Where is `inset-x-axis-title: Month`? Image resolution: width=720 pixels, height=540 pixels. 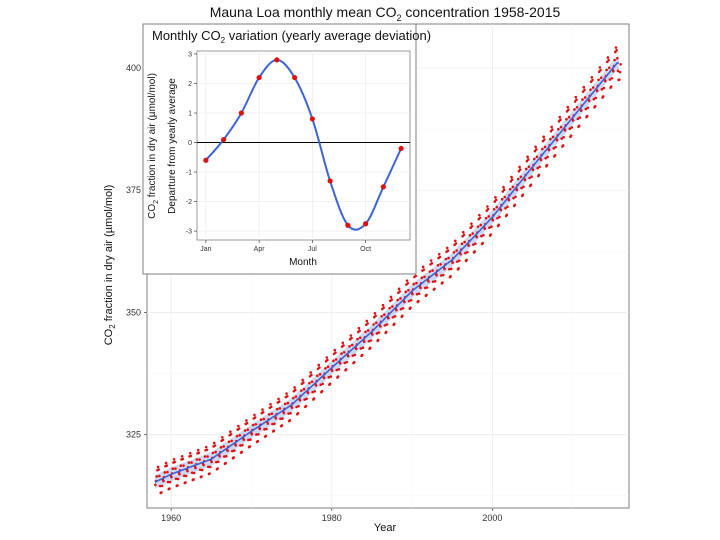
inset-x-axis-title: Month is located at coordinates (303, 262).